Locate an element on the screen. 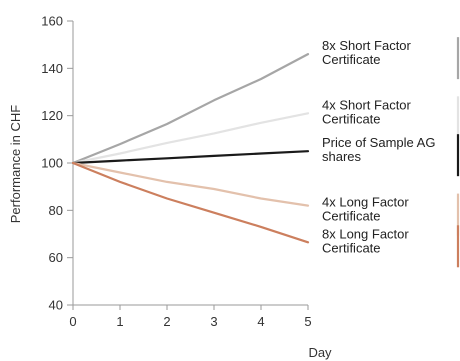  x-axis-title: Day is located at coordinates (320, 352).